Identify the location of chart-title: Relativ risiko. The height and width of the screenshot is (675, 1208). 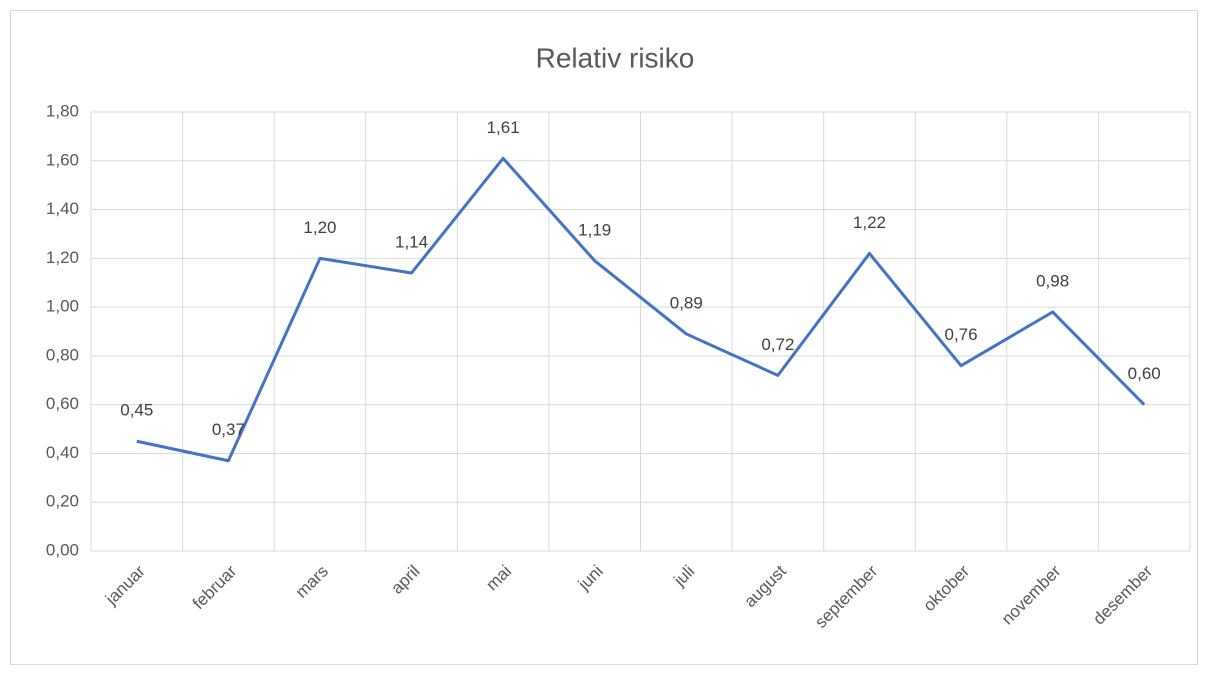
(615, 57).